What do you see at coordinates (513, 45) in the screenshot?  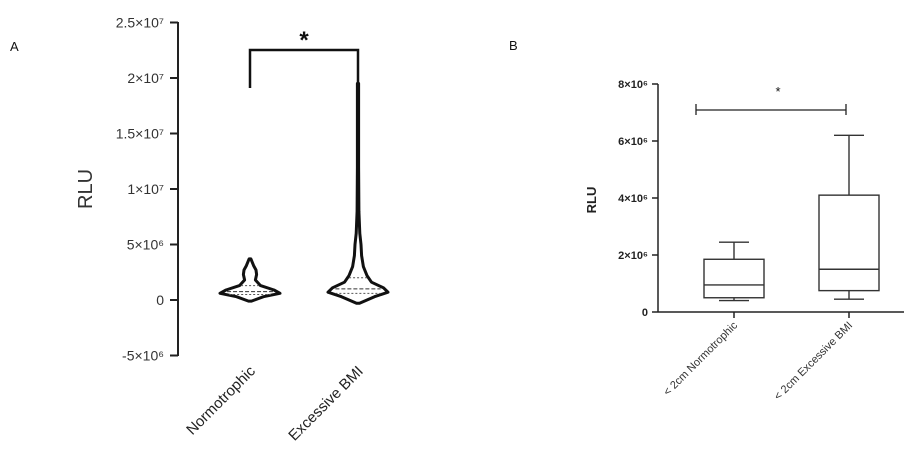 I see `panel-b-letter: B` at bounding box center [513, 45].